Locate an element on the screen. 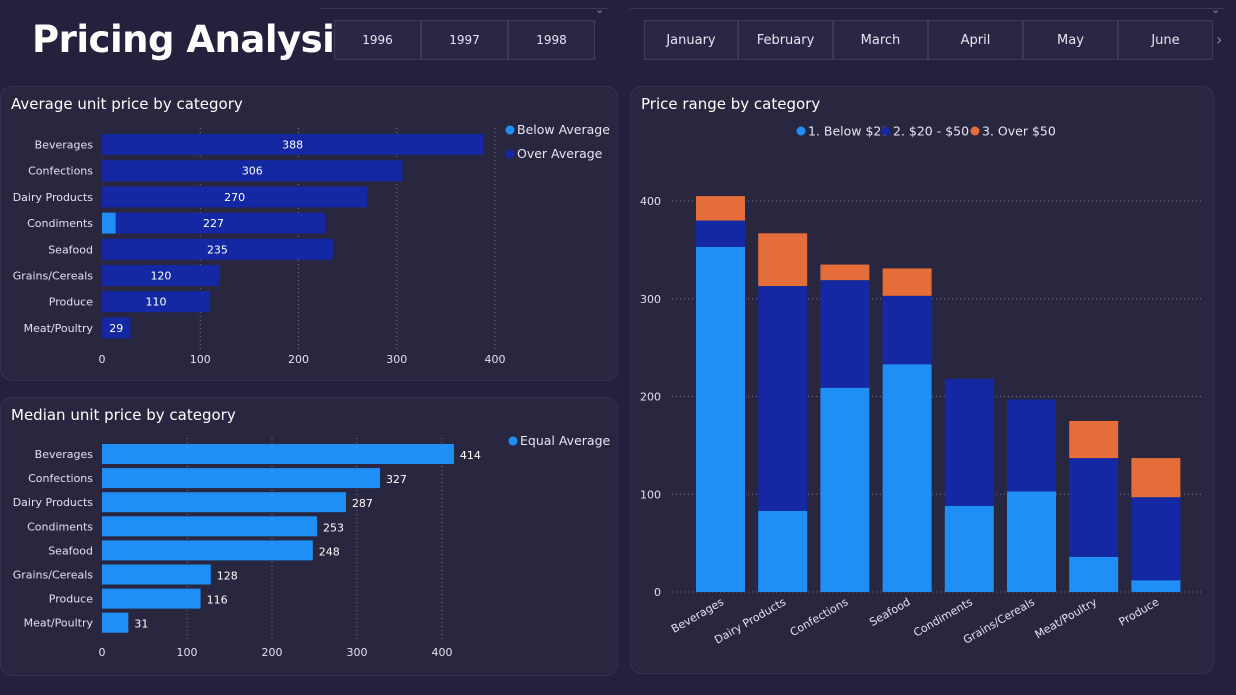  month-slicer-item-may: May is located at coordinates (1070, 40).